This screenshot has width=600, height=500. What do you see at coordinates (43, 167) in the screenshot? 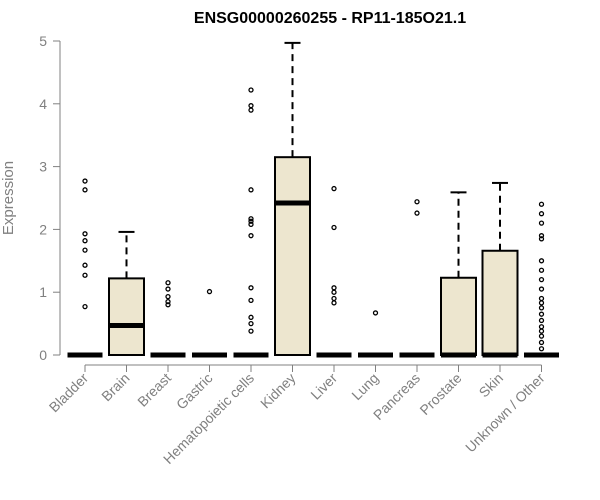
I see `y-tick-label: 3` at bounding box center [43, 167].